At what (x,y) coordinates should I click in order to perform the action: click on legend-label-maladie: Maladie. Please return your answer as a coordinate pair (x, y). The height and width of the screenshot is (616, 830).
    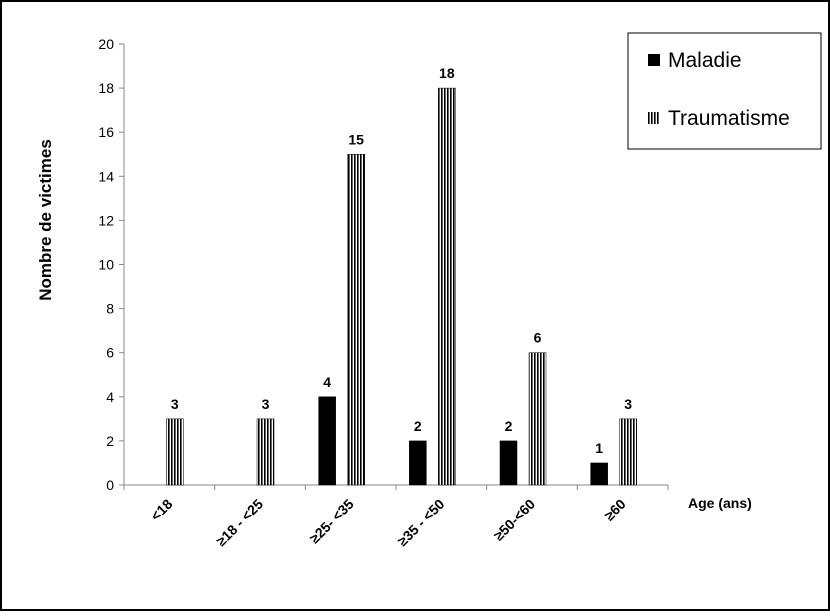
    Looking at the image, I should click on (705, 60).